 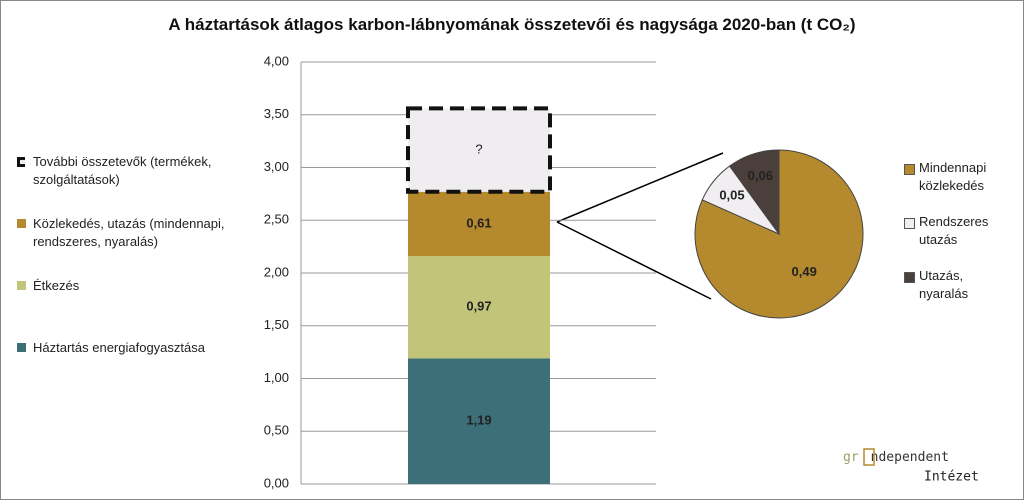 I want to click on pie-slice, so click(x=754, y=192).